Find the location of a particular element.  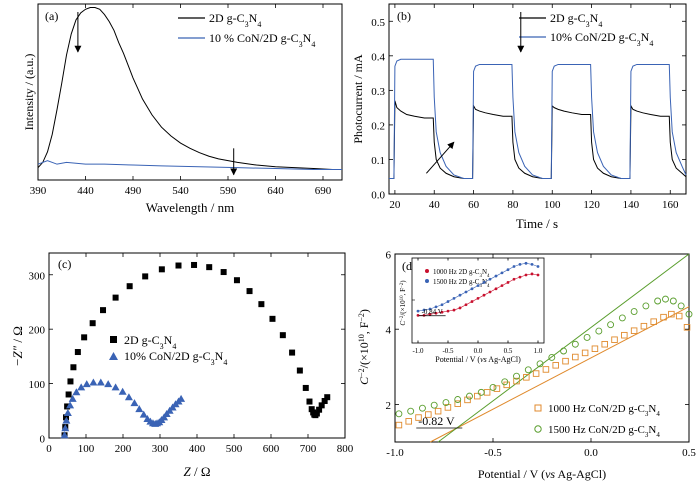

panel-d-ylabel: C−2/(×1010, F−2) is located at coordinates (364, 347).